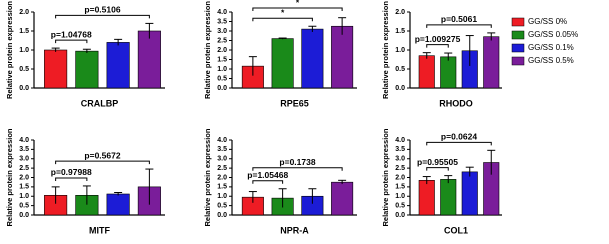 This screenshot has width=609, height=244. What do you see at coordinates (459, 137) in the screenshot?
I see `significance-label: p=0.0624` at bounding box center [459, 137].